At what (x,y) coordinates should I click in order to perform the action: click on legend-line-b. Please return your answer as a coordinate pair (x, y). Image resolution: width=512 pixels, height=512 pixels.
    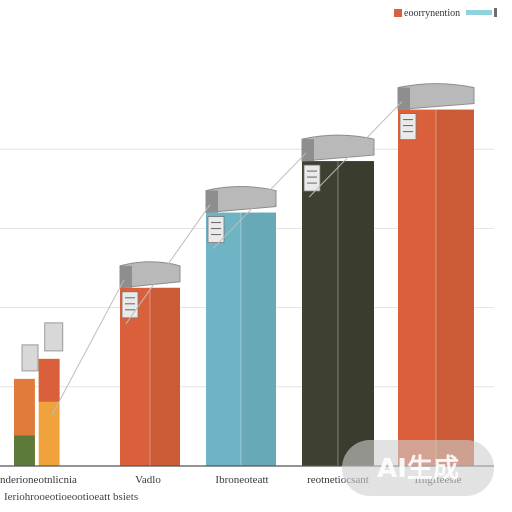
    Looking at the image, I should click on (495, 12).